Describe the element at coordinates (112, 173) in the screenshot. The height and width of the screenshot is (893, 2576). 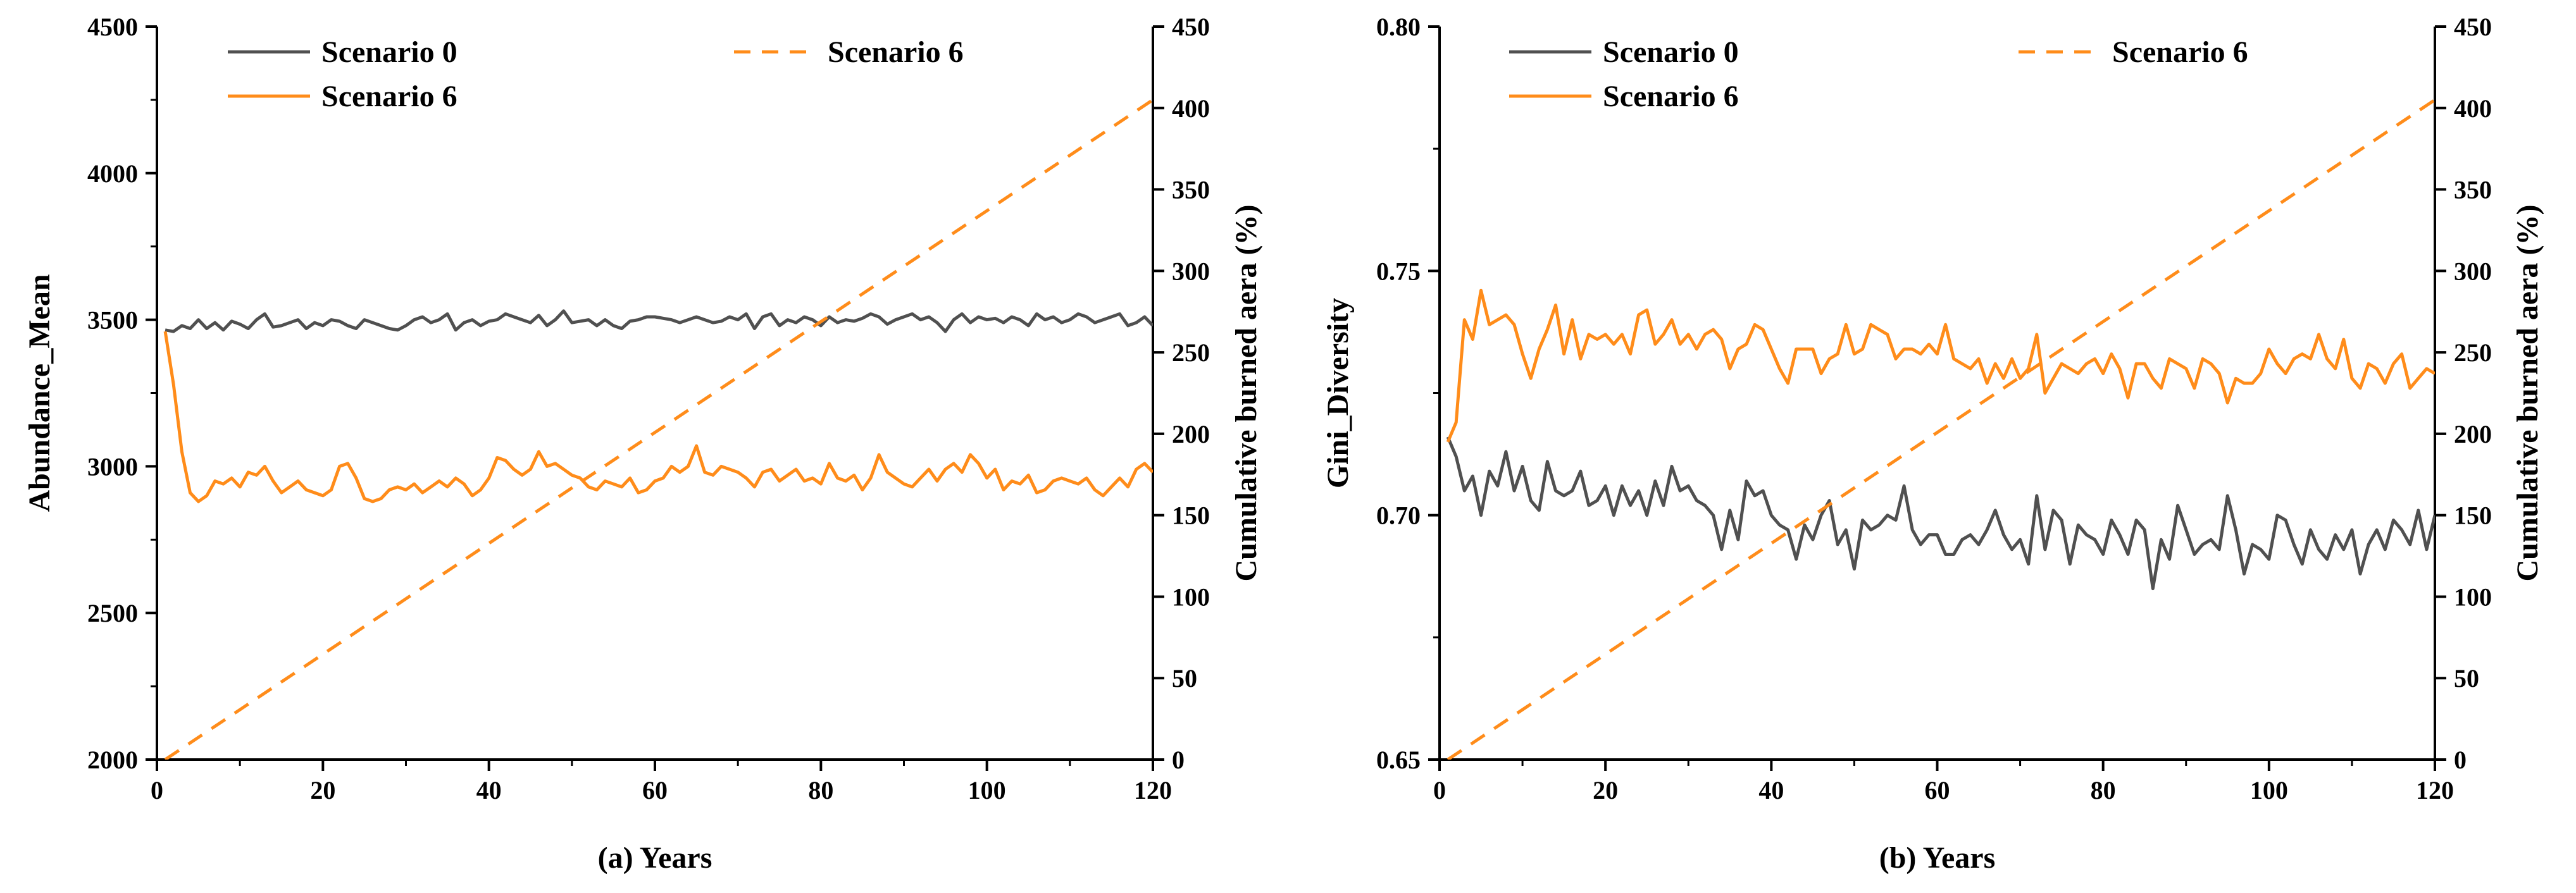
I see `y-tick-label: 4000` at that location.